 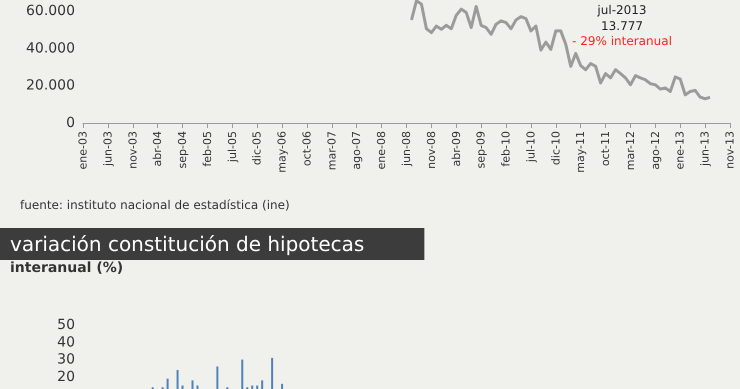 I want to click on x-tick-label: oct-06, so click(x=307, y=148).